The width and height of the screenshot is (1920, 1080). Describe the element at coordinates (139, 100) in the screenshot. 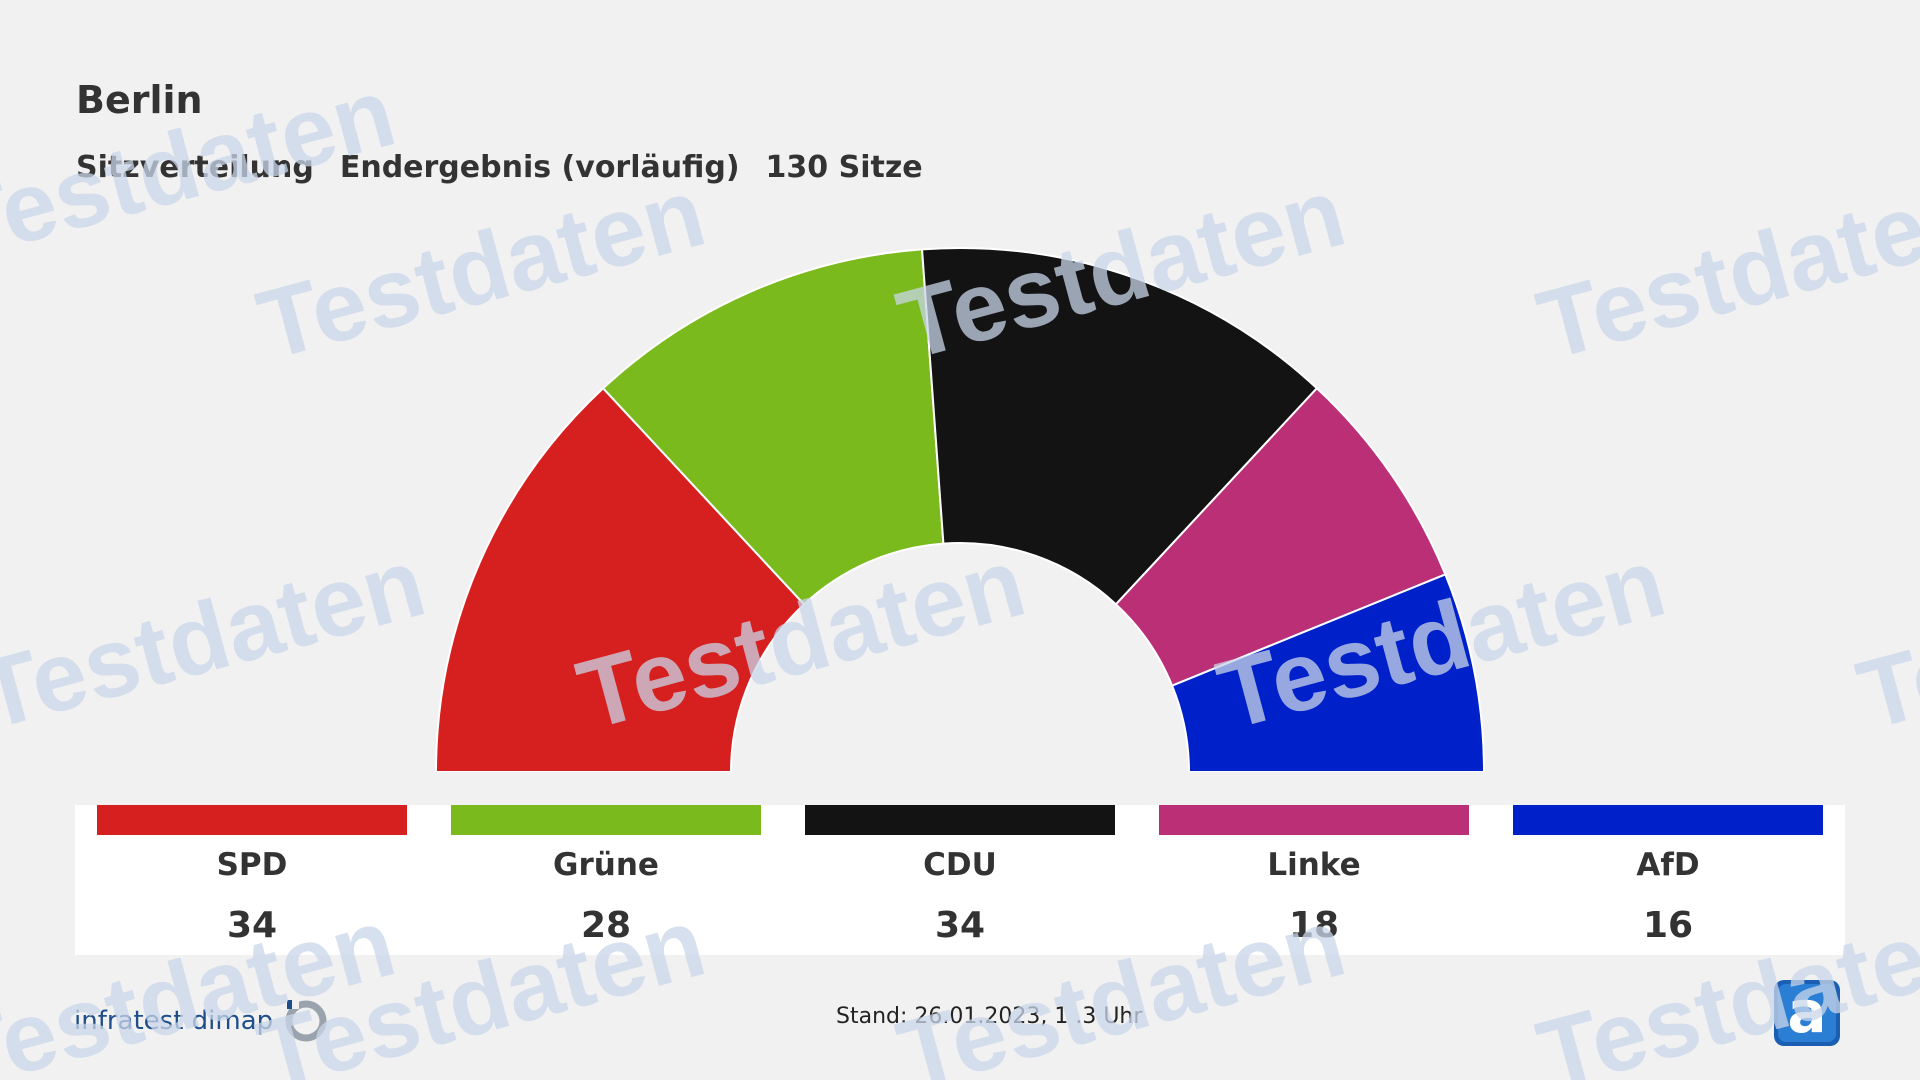

I see `page-title: Berlin` at that location.